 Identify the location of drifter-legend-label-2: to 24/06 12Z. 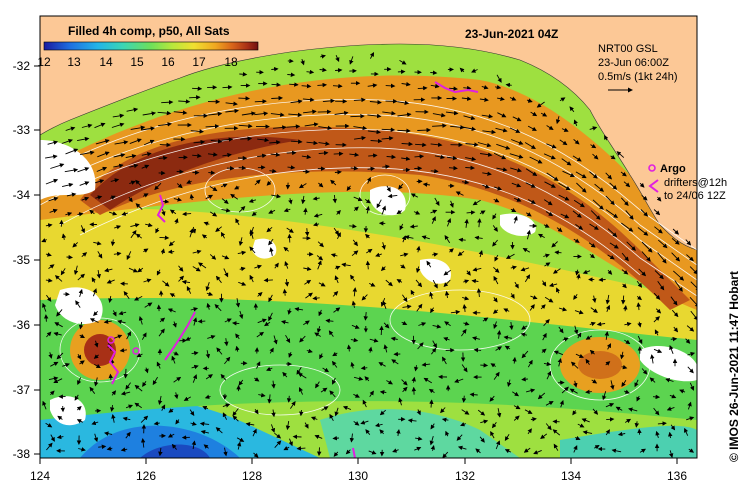
(695, 196).